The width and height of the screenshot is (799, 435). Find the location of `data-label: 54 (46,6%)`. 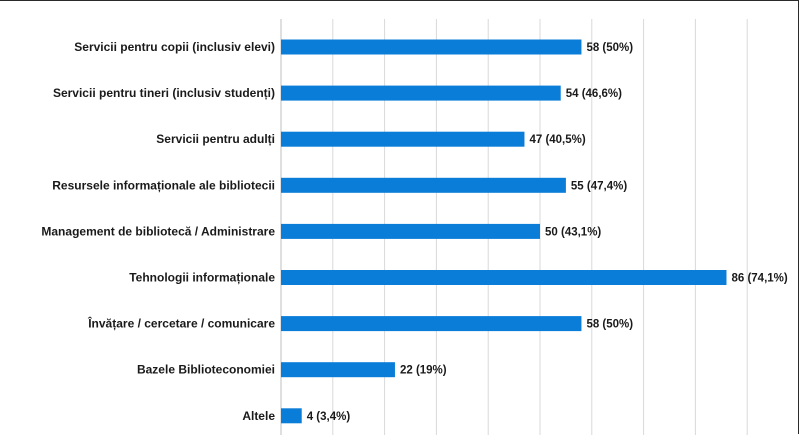

data-label: 54 (46,6%) is located at coordinates (594, 94).